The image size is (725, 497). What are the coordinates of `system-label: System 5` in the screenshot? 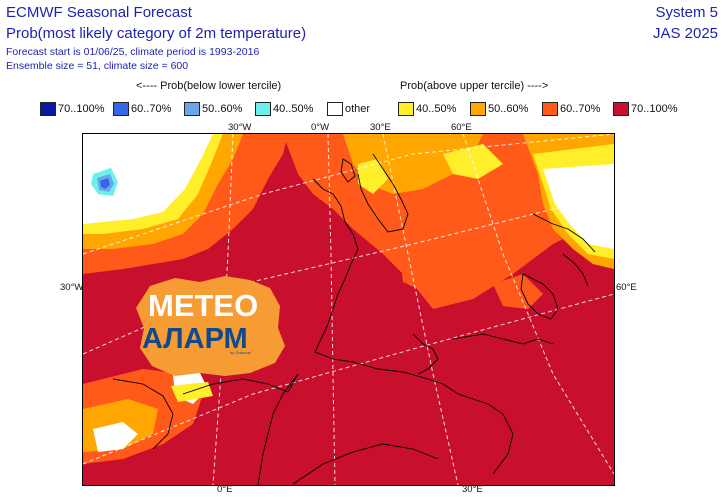 It's located at (686, 12).